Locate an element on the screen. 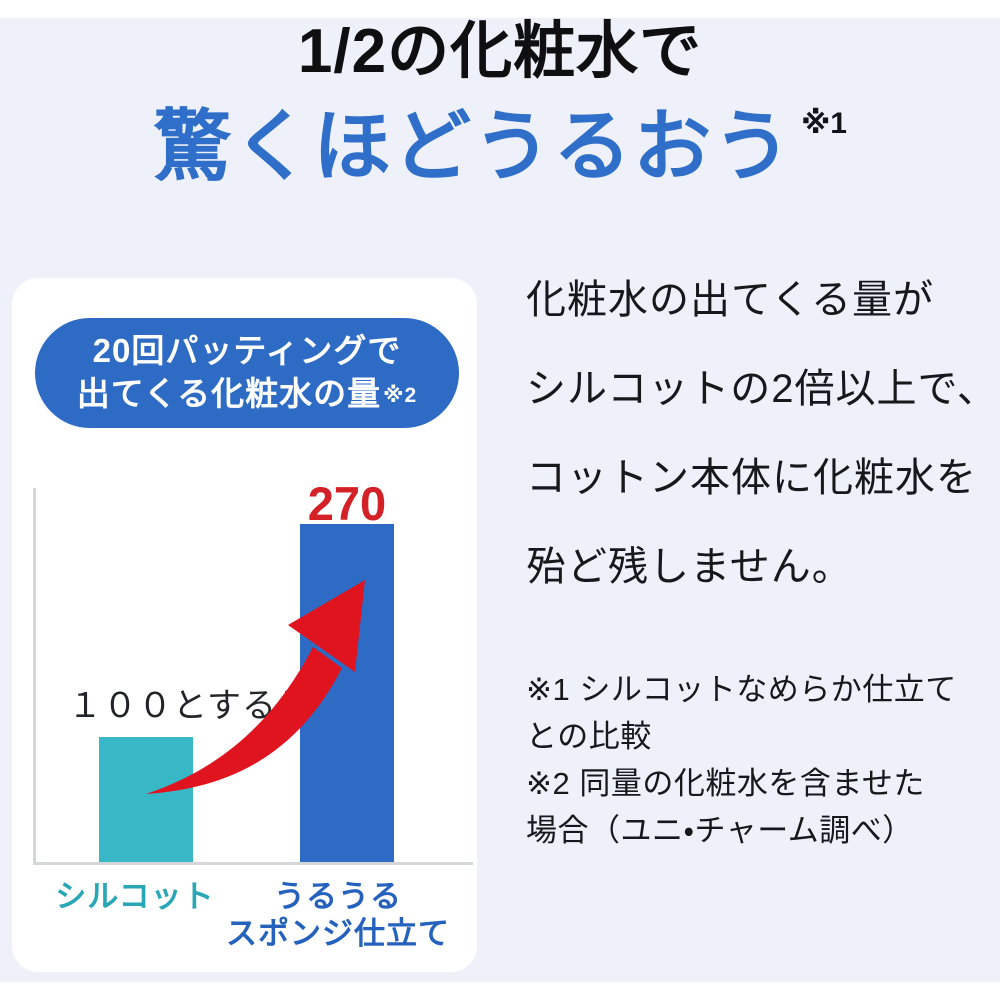 The image size is (1000, 1000). description-line: シルコットの2倍以上で、 is located at coordinates (762, 389).